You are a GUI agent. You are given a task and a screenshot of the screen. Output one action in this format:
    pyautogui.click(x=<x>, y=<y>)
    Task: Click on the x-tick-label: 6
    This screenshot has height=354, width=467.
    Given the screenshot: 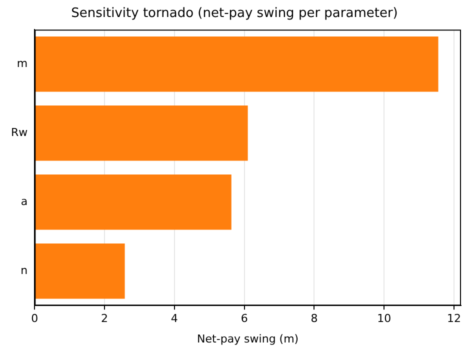 What is the action you would take?
    pyautogui.click(x=244, y=319)
    